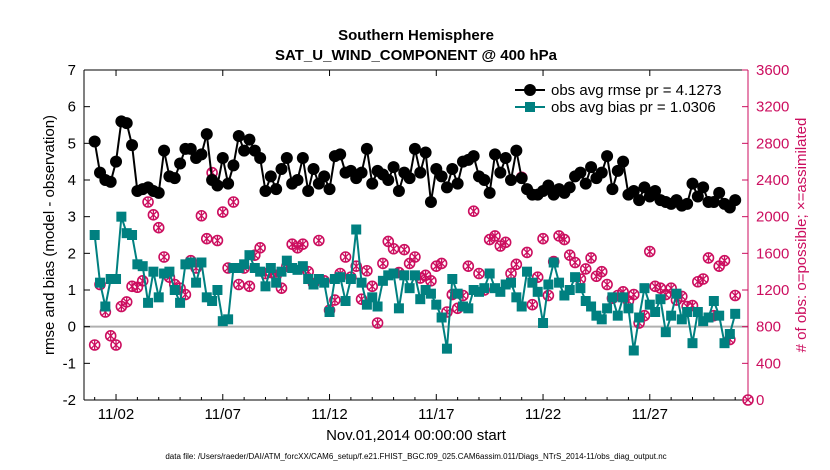  I want to click on y-tick-label: 6, so click(72, 107).